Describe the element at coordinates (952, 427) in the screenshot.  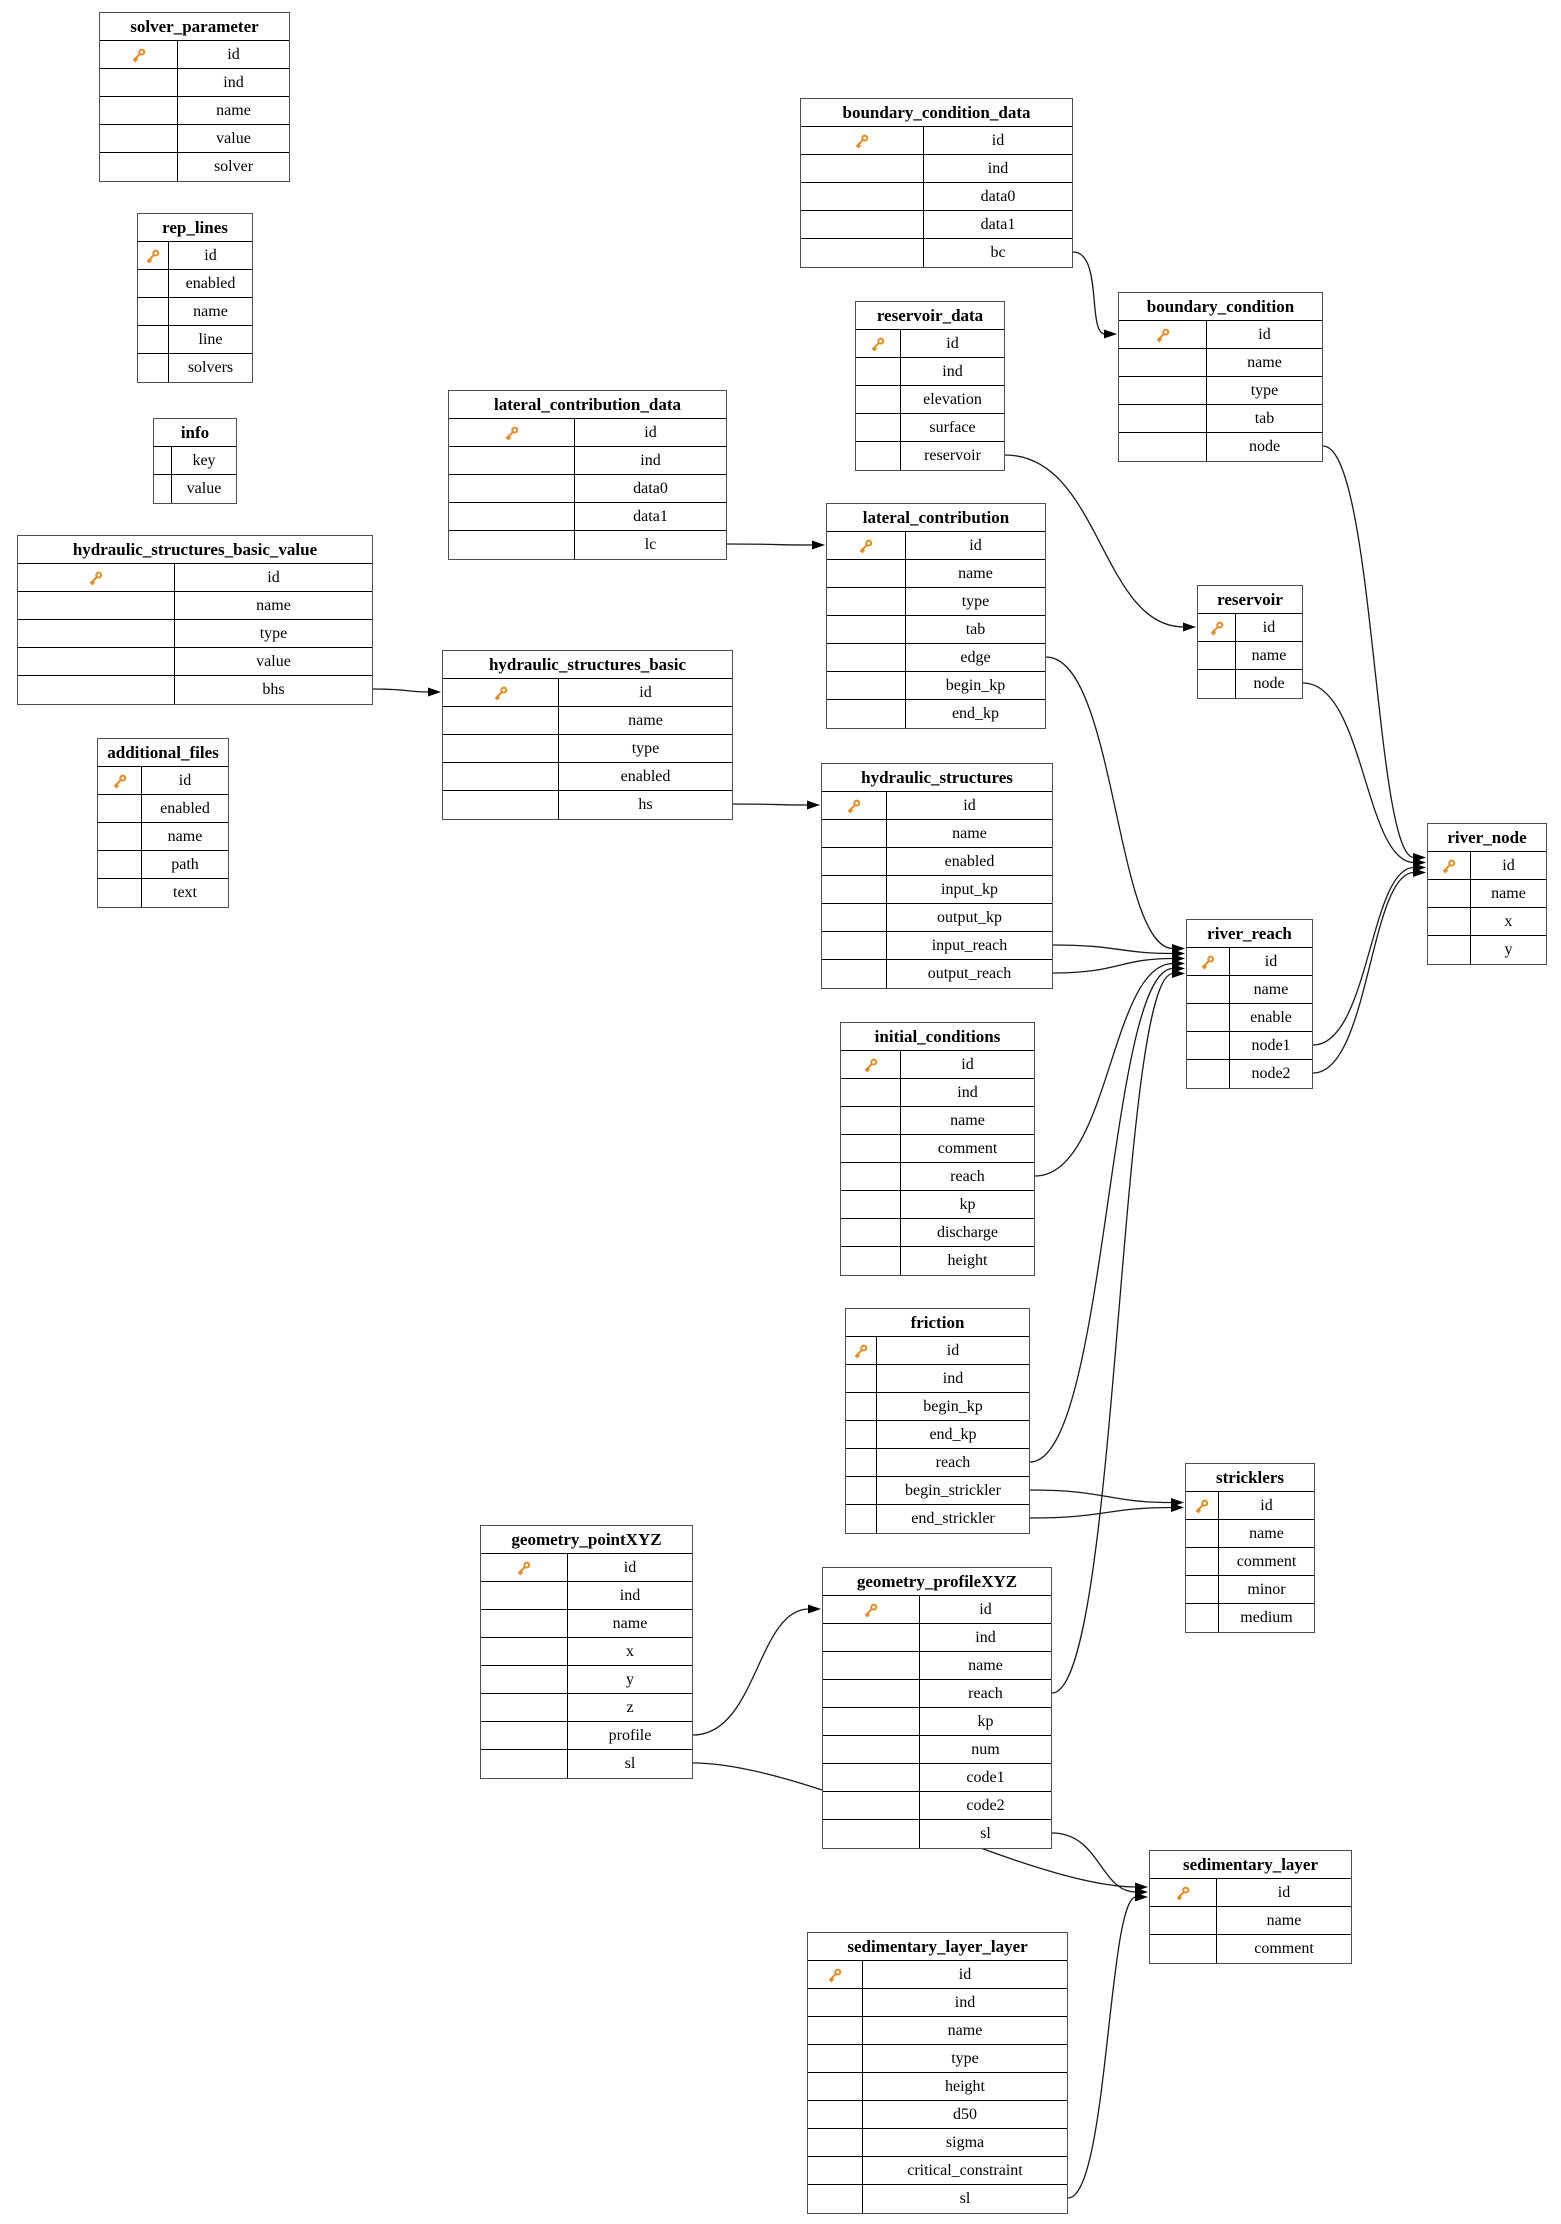
I see `field-name: surface` at that location.